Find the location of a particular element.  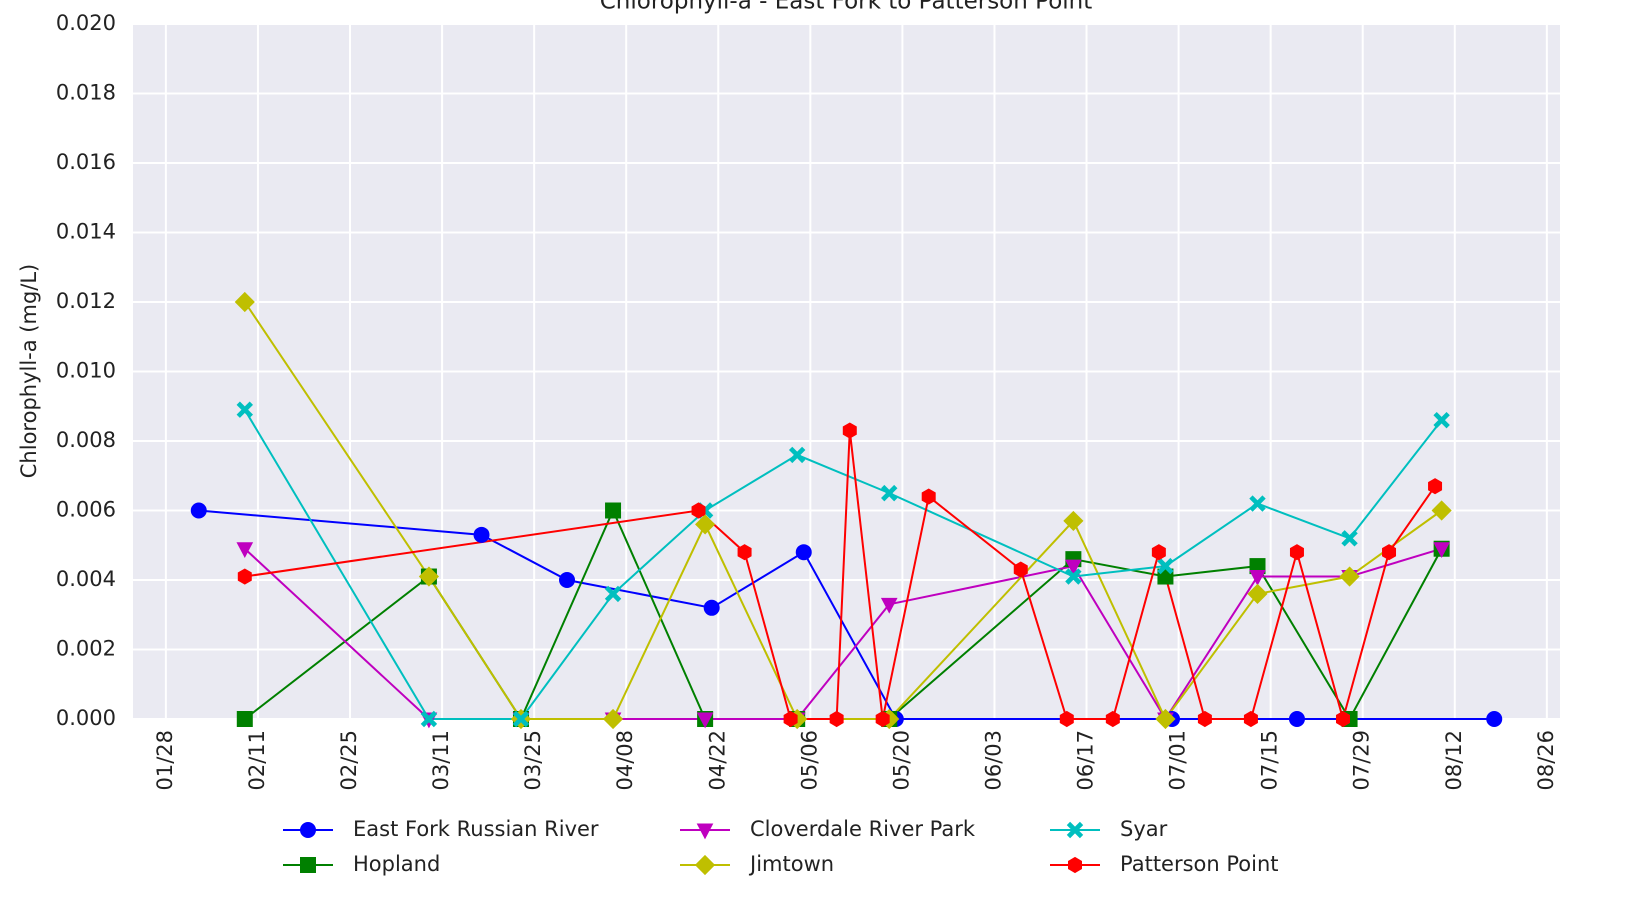

x-tick-label: 04/08 is located at coordinates (625, 760).